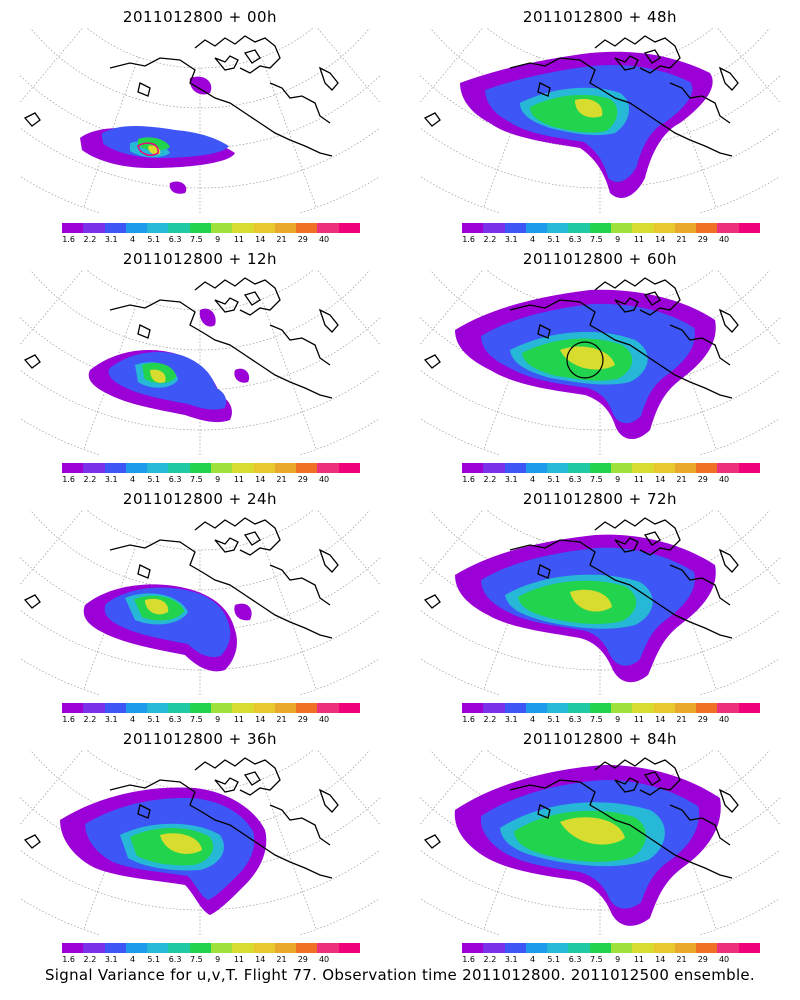 Image resolution: width=800 pixels, height=1000 pixels. What do you see at coordinates (702, 239) in the screenshot?
I see `colorbar-tick-label: 29` at bounding box center [702, 239].